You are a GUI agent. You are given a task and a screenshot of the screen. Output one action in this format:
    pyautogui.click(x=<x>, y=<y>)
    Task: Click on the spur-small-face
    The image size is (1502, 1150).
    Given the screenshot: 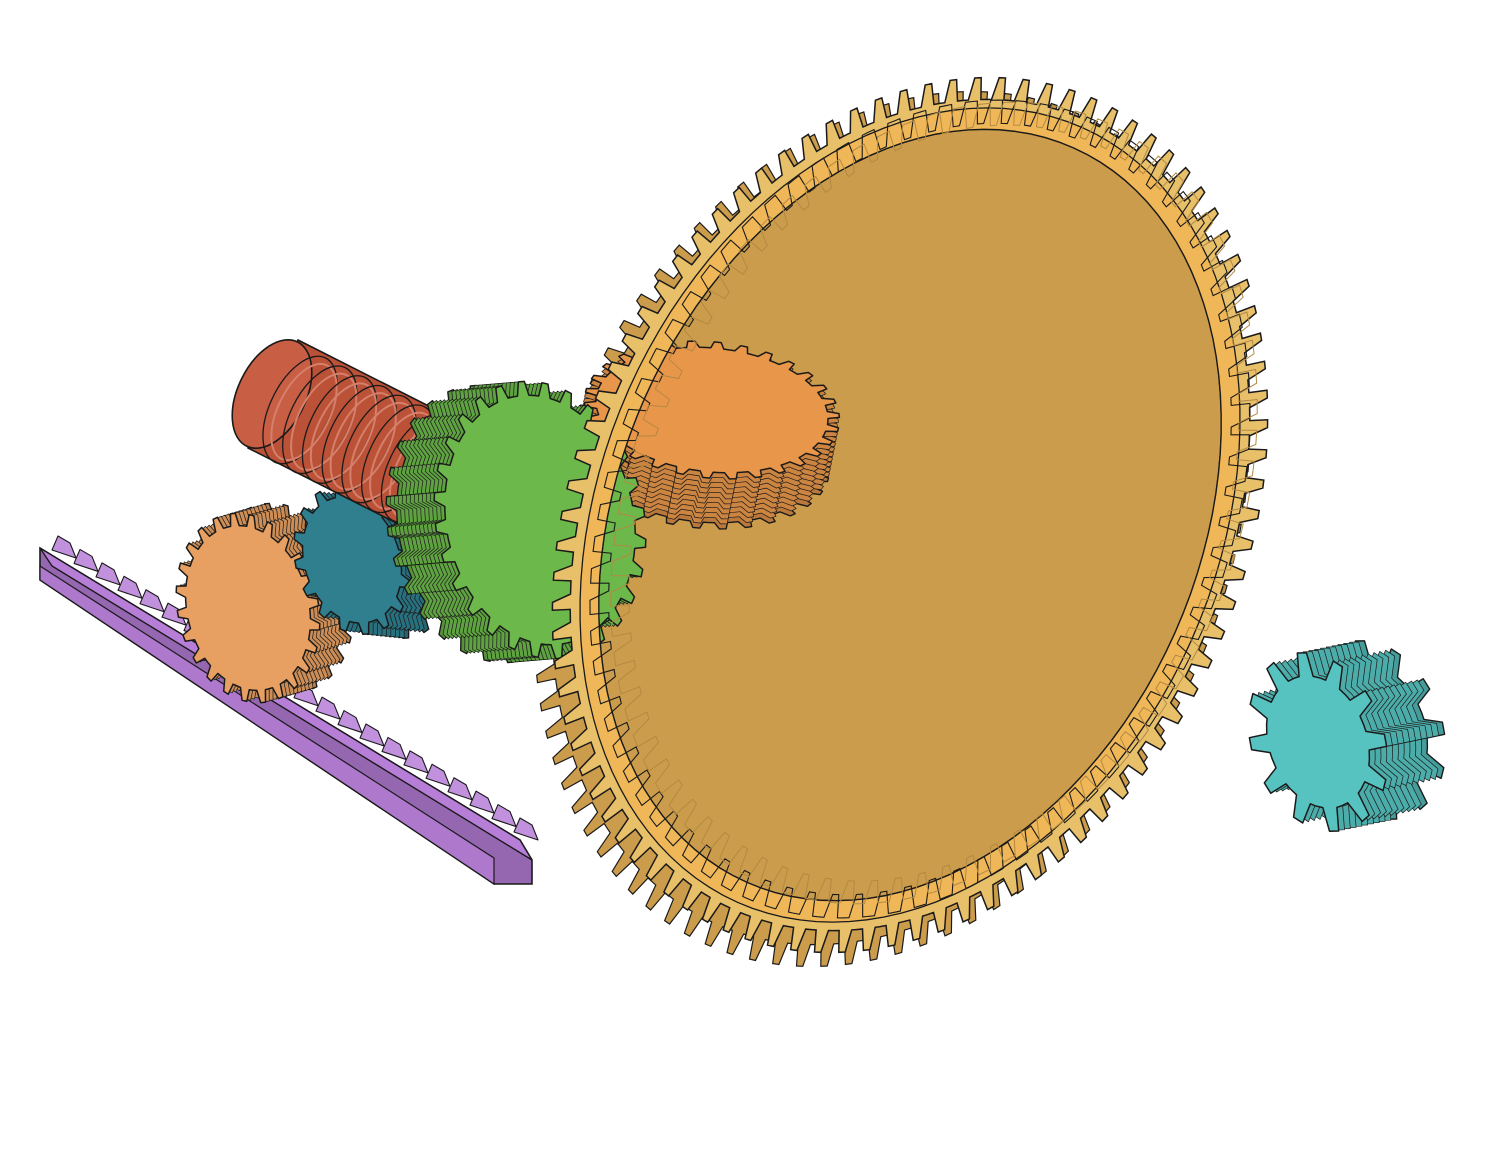 What is the action you would take?
    pyautogui.click(x=248, y=608)
    